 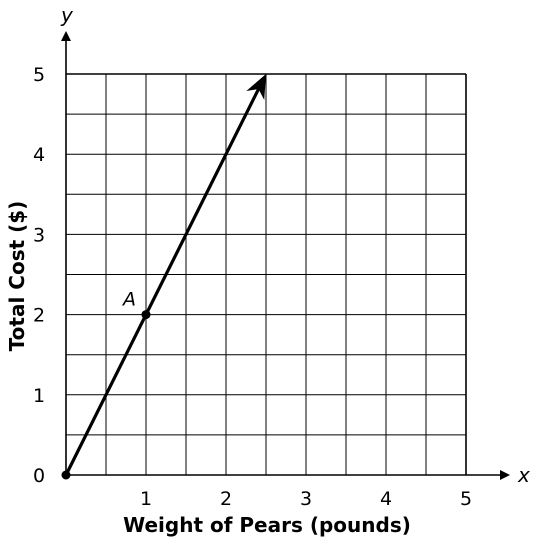 What do you see at coordinates (39, 396) in the screenshot?
I see `y-tick-label: 1` at bounding box center [39, 396].